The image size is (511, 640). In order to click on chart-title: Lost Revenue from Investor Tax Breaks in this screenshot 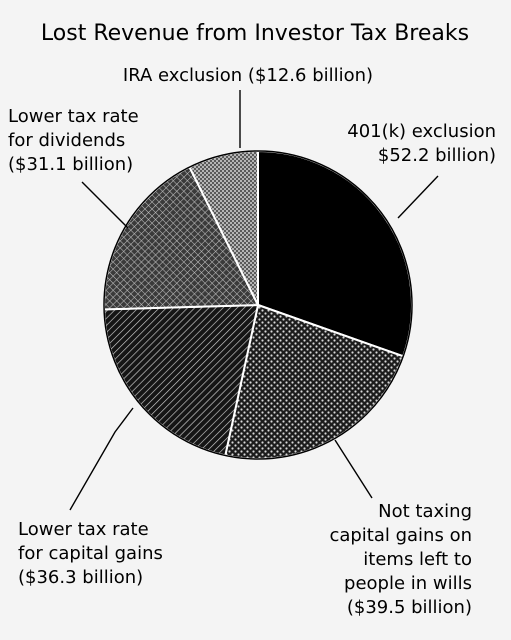, I will do `click(255, 33)`.